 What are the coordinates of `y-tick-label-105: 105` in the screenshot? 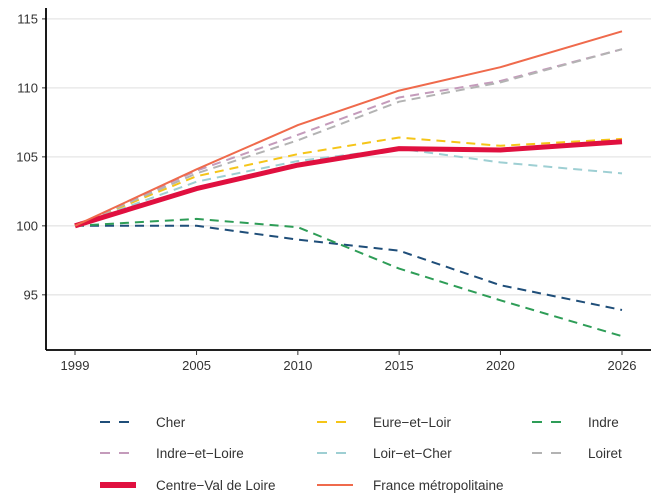 It's located at (27, 156).